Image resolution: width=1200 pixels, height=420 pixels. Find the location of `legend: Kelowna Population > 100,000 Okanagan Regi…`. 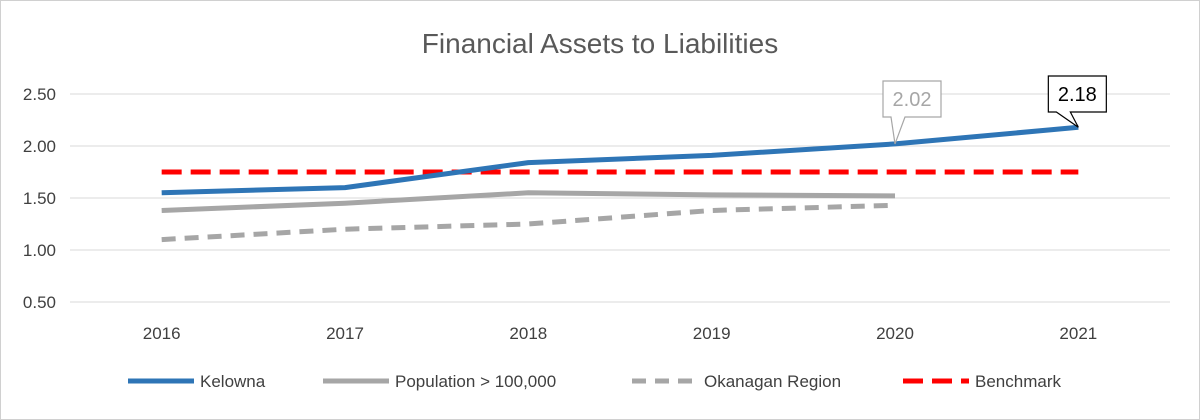

legend: Kelowna Population > 100,000 Okanagan Regi… is located at coordinates (594, 381).